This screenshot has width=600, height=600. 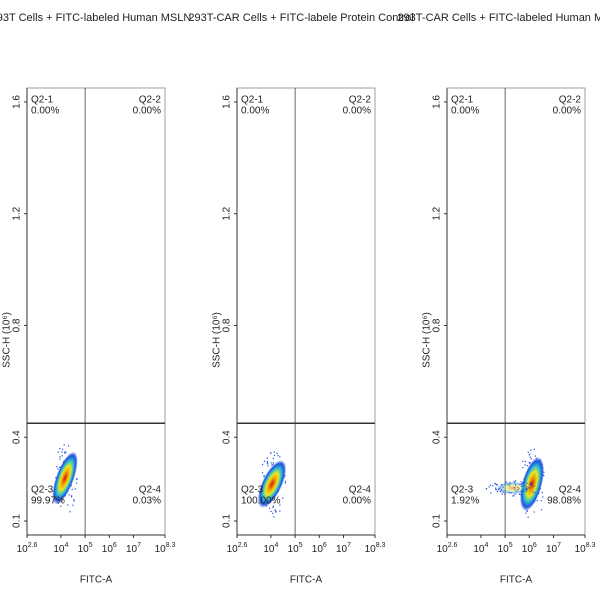 I want to click on quadrant-name: Q2-3, so click(x=42, y=490).